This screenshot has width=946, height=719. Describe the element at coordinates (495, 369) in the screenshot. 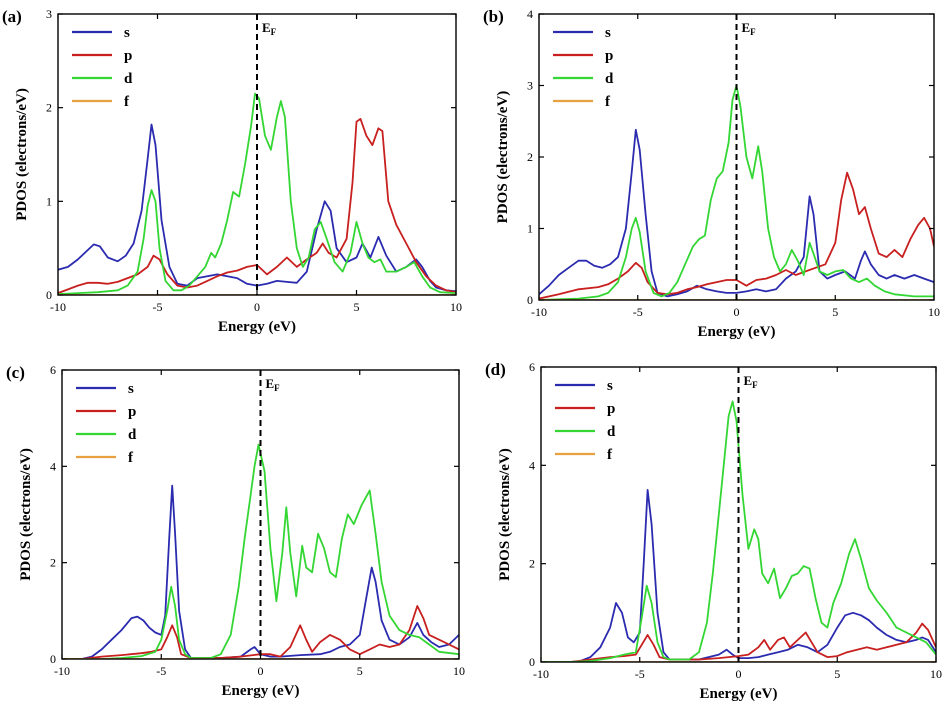

I see `panel-label: (d)` at that location.